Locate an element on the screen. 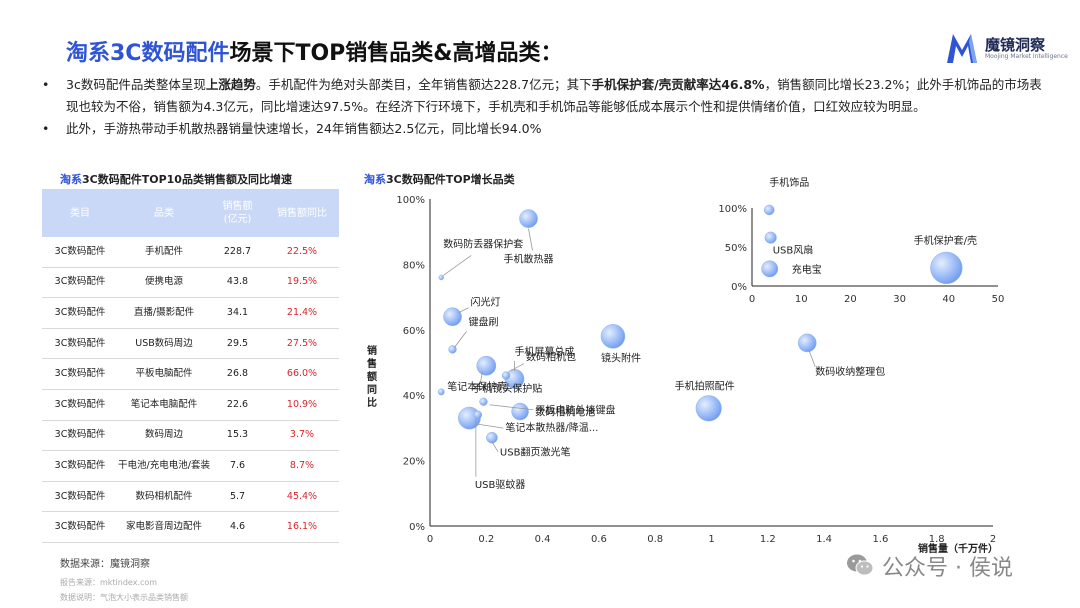  point-label: 手机保护套/壳 is located at coordinates (945, 240).